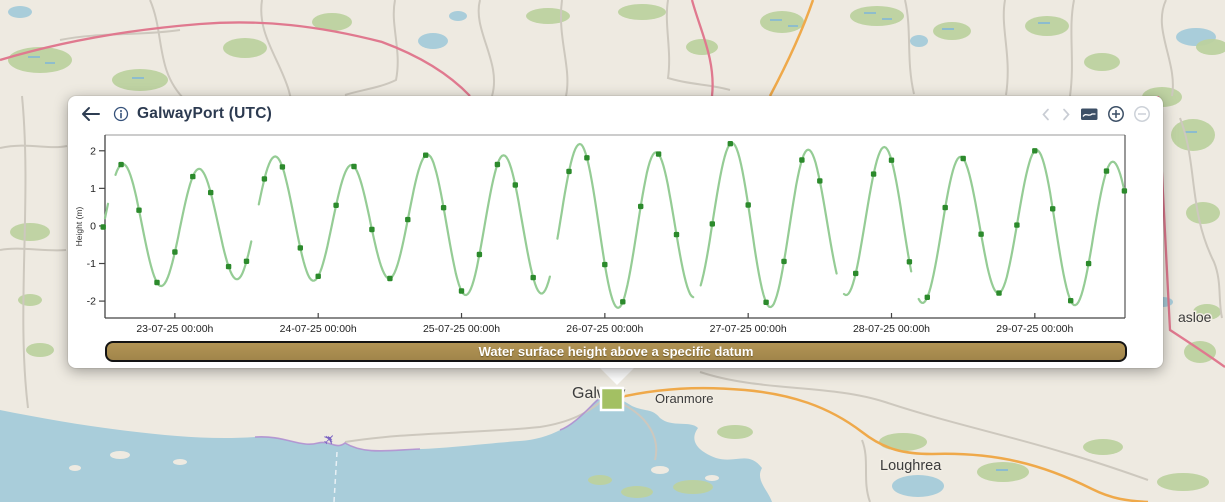  What do you see at coordinates (612, 399) in the screenshot?
I see `station-marker` at bounding box center [612, 399].